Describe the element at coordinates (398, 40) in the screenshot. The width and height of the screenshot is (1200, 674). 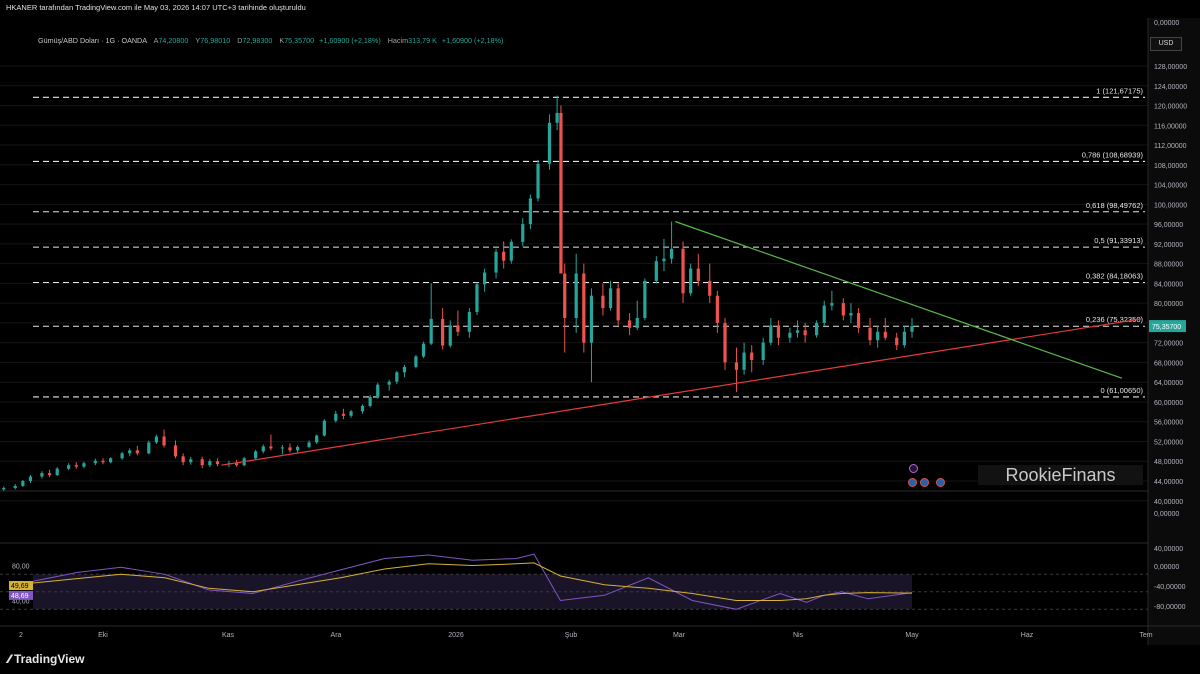
I see `volume-label: Hacim` at that location.